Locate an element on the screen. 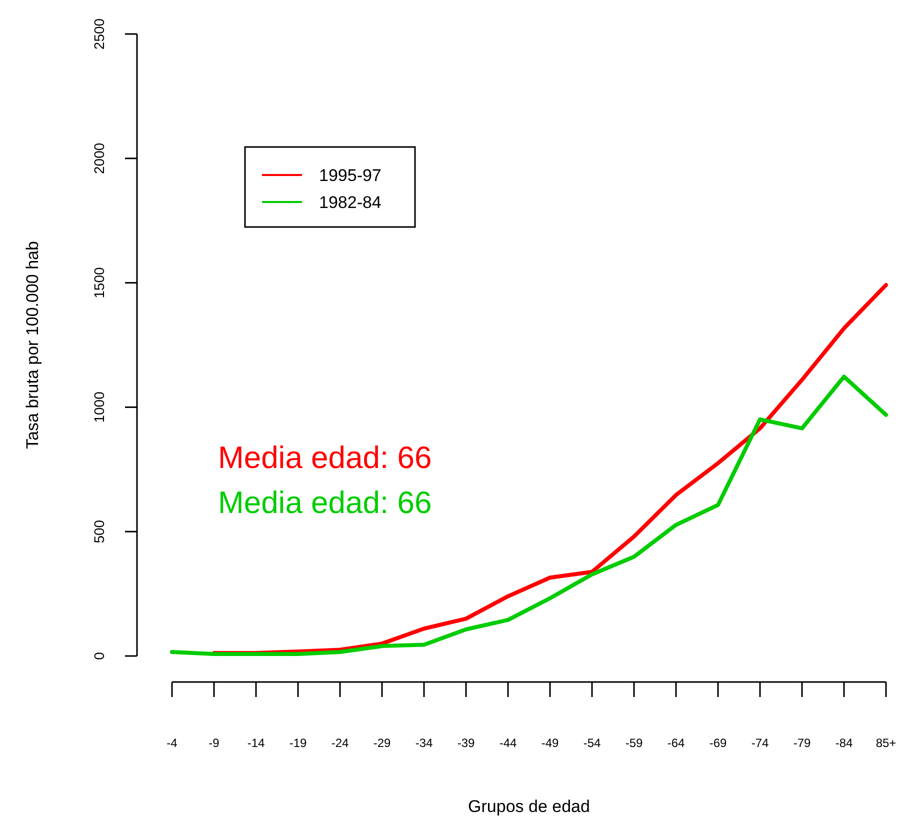 This screenshot has height=819, width=905. legend-label: 1995-97 is located at coordinates (350, 175).